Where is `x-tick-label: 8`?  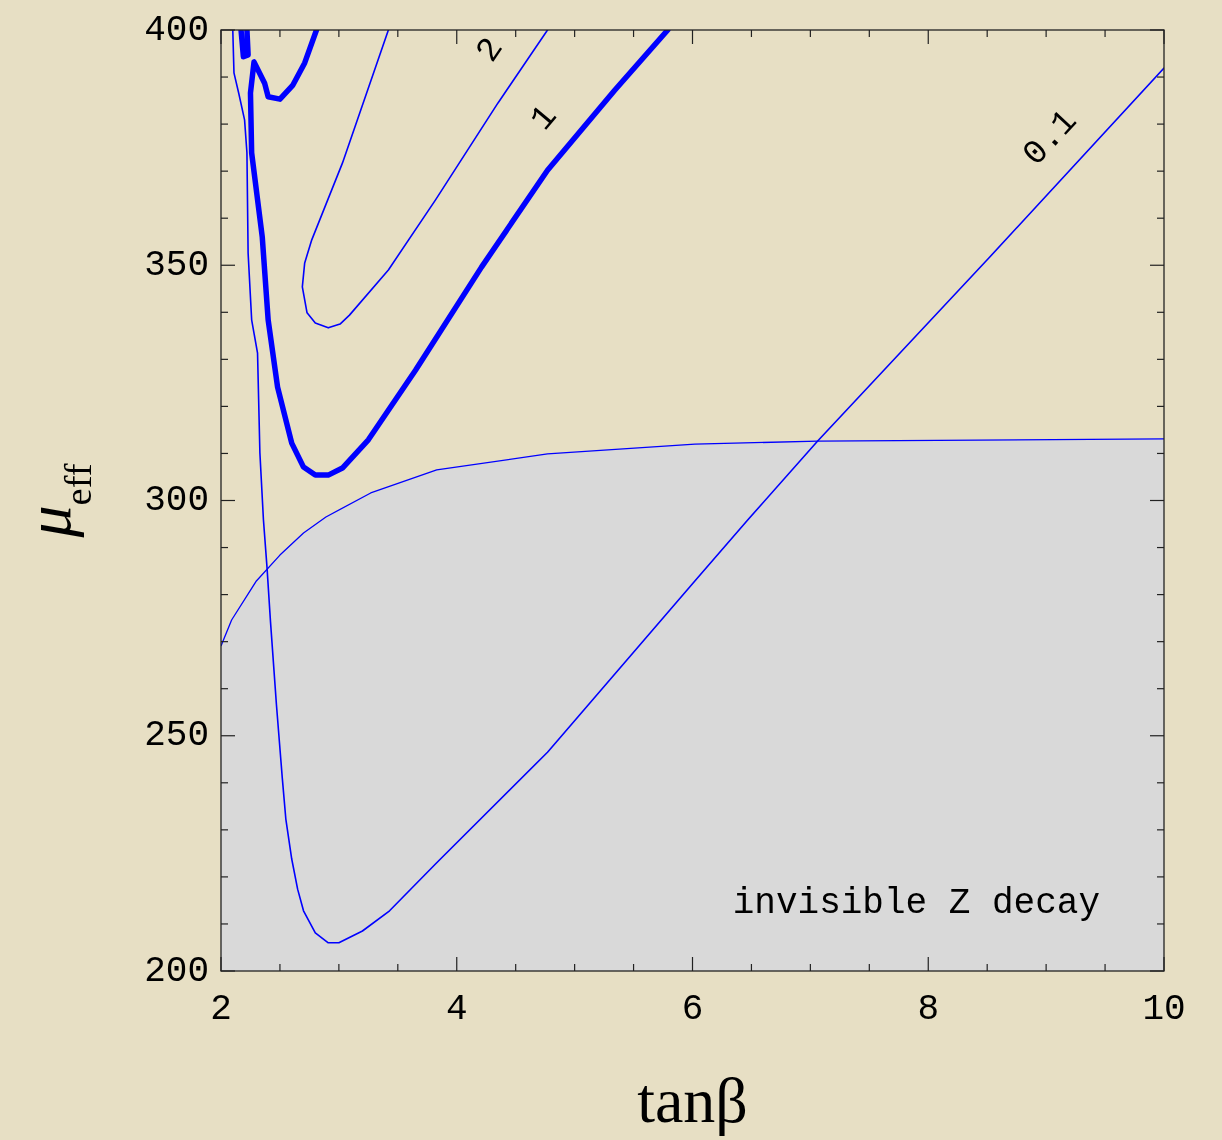 x-tick-label: 8 is located at coordinates (928, 1009).